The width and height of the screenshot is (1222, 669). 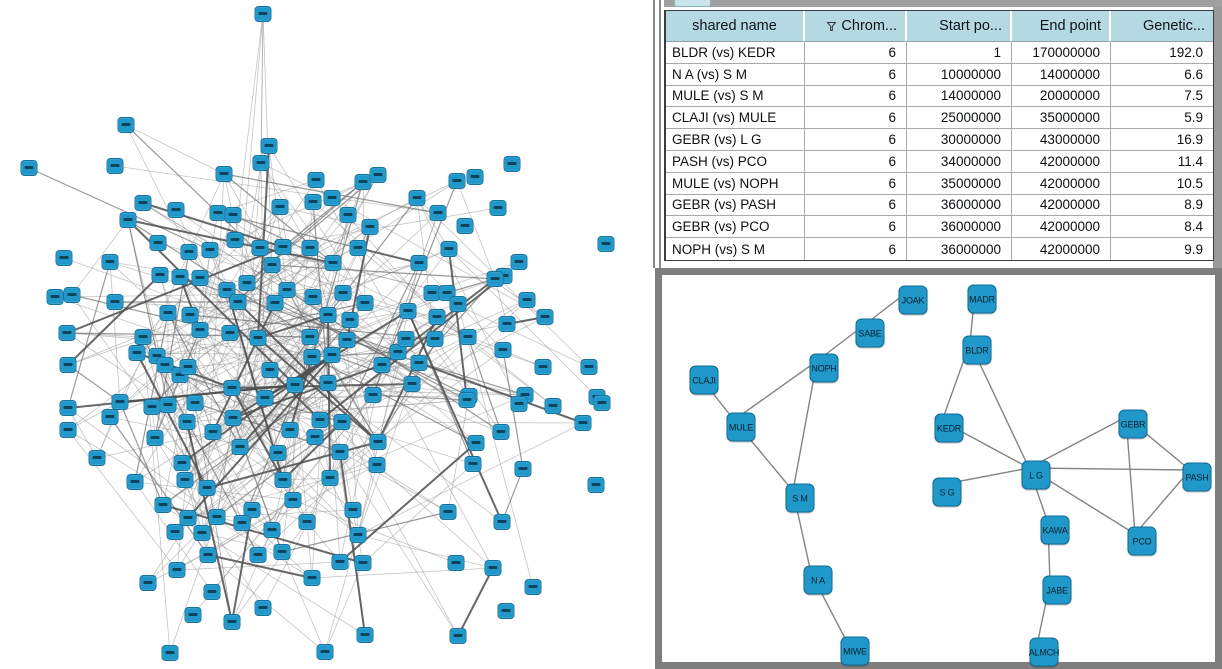 I want to click on network-node-noph: NOPH, so click(x=824, y=368).